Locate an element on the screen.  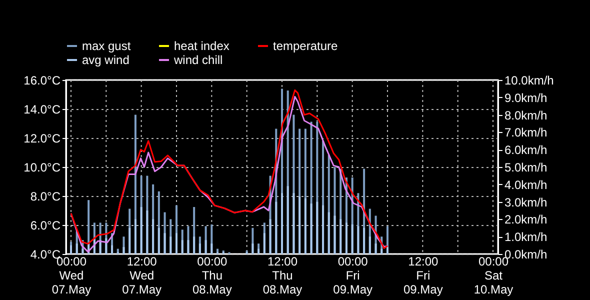
y2-tick-label: 5.0km/h is located at coordinates (526, 167).